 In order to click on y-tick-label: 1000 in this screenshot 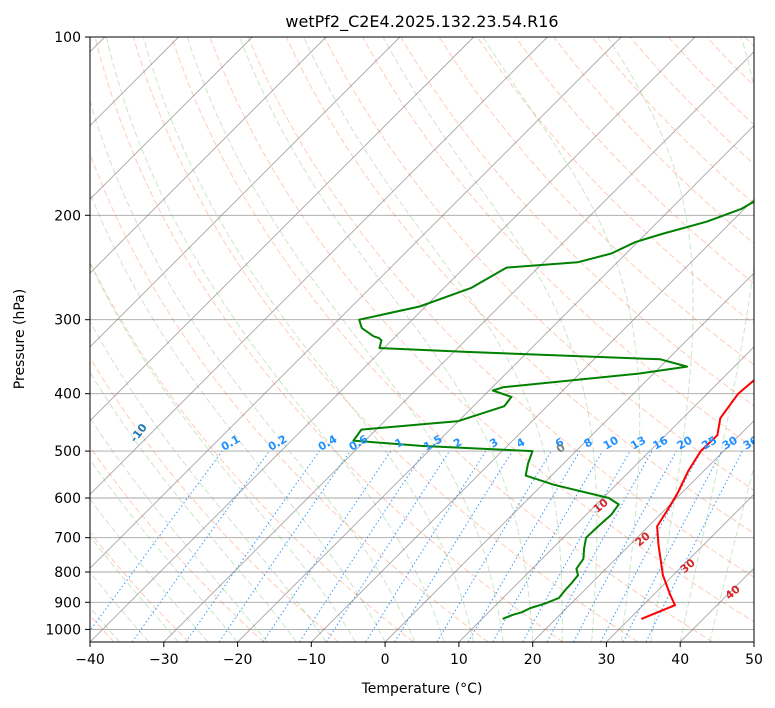, I will do `click(63, 630)`.